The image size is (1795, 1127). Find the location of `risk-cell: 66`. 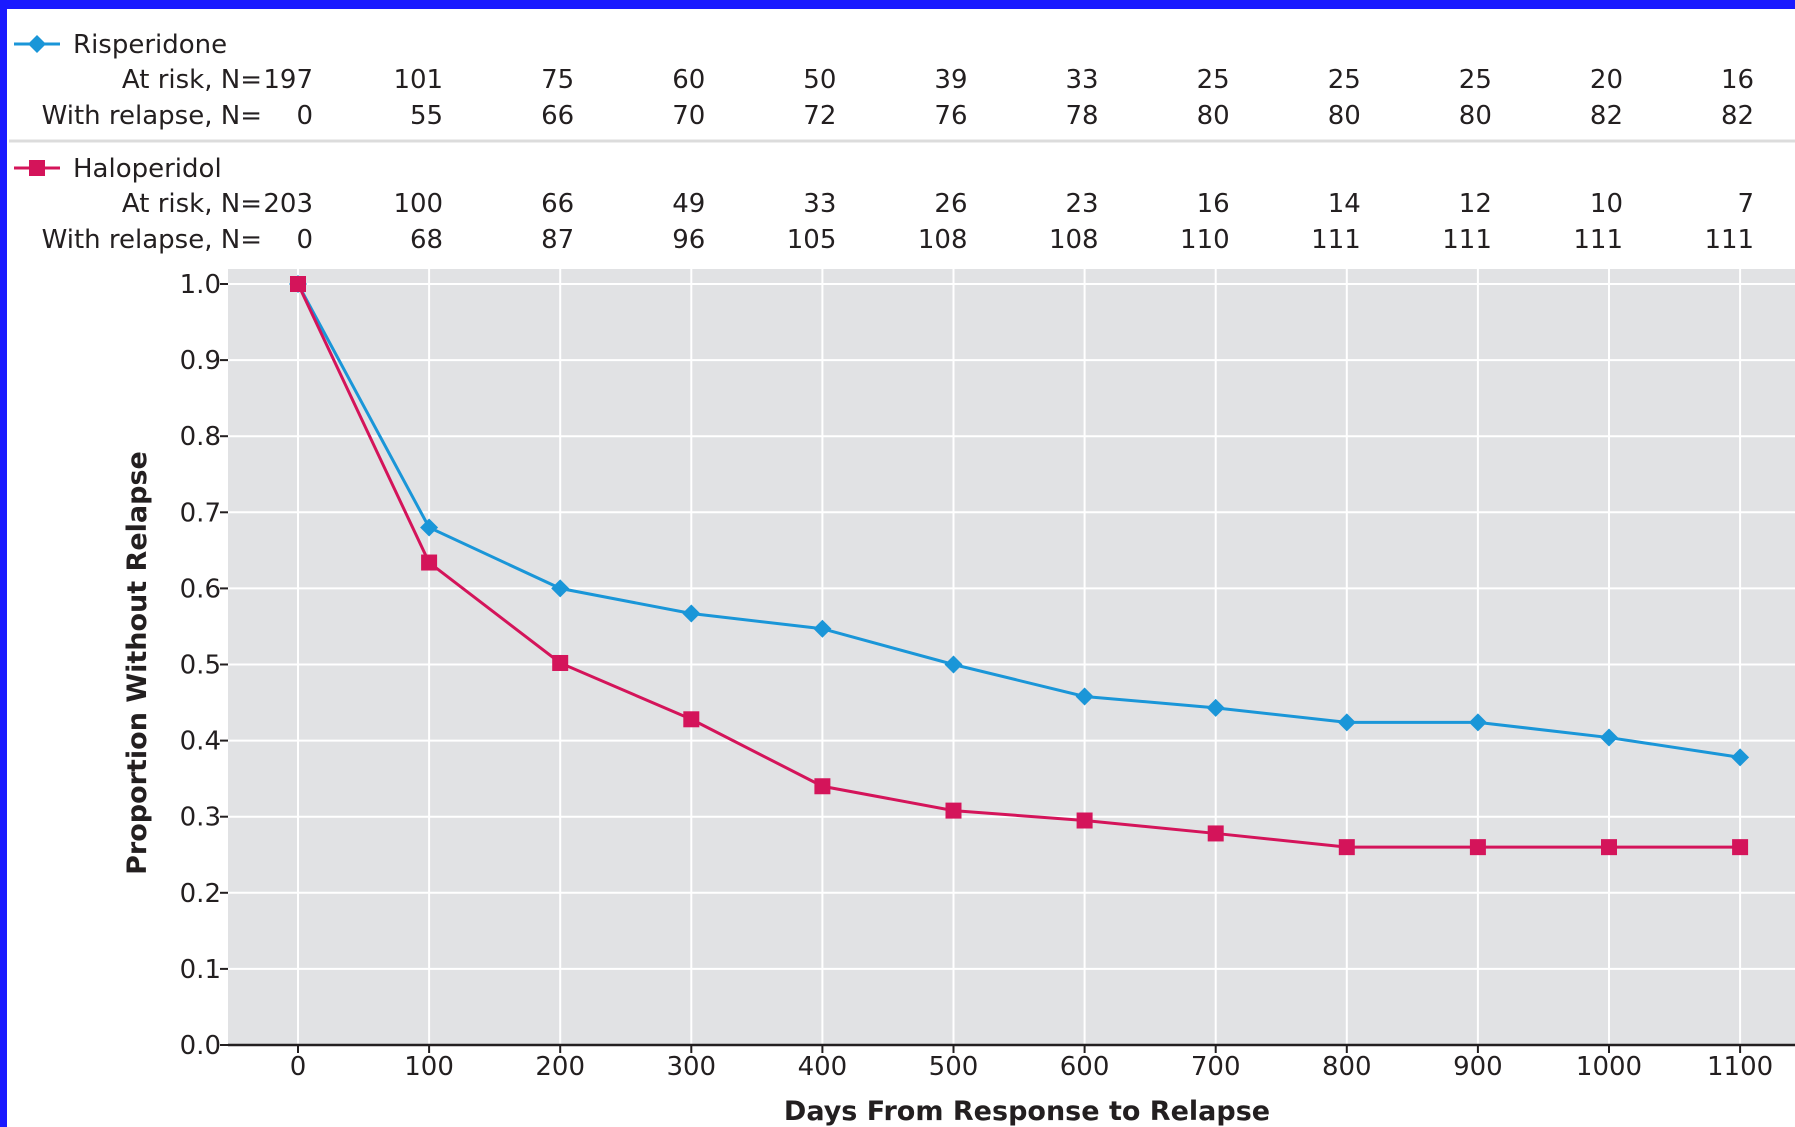

risk-cell: 66 is located at coordinates (557, 116).